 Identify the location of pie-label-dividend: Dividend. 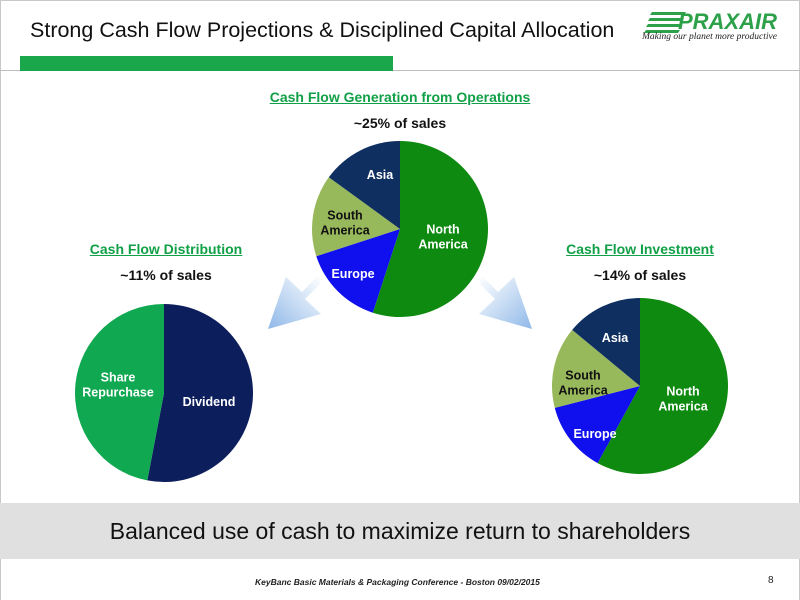
(209, 402).